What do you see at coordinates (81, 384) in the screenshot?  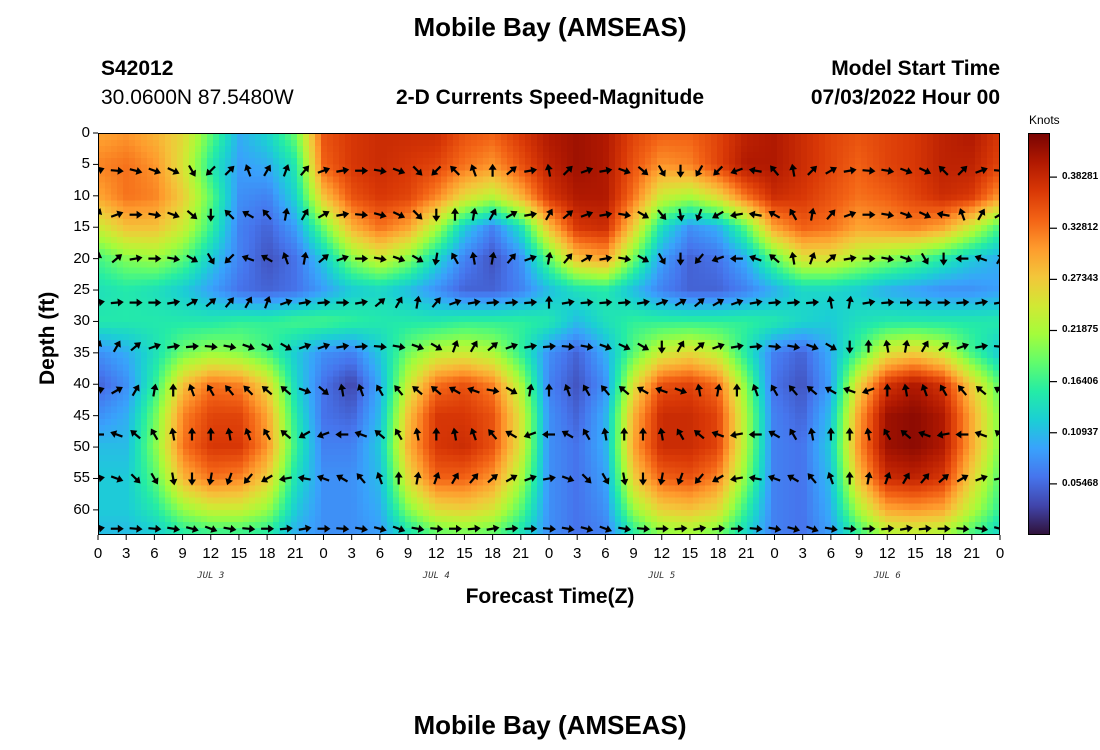 I see `y-tick-label: 40` at bounding box center [81, 384].